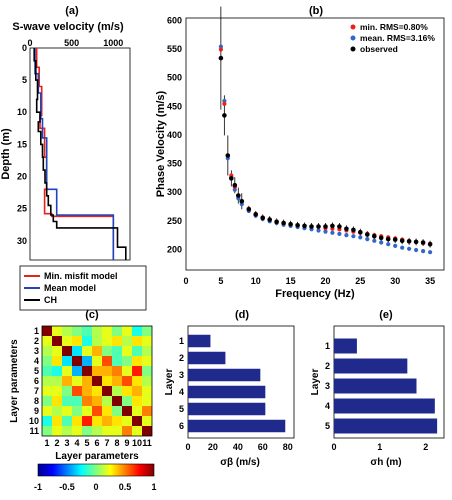 This screenshot has width=452, height=500. I want to click on panel-c-xtick: 2, so click(56, 443).